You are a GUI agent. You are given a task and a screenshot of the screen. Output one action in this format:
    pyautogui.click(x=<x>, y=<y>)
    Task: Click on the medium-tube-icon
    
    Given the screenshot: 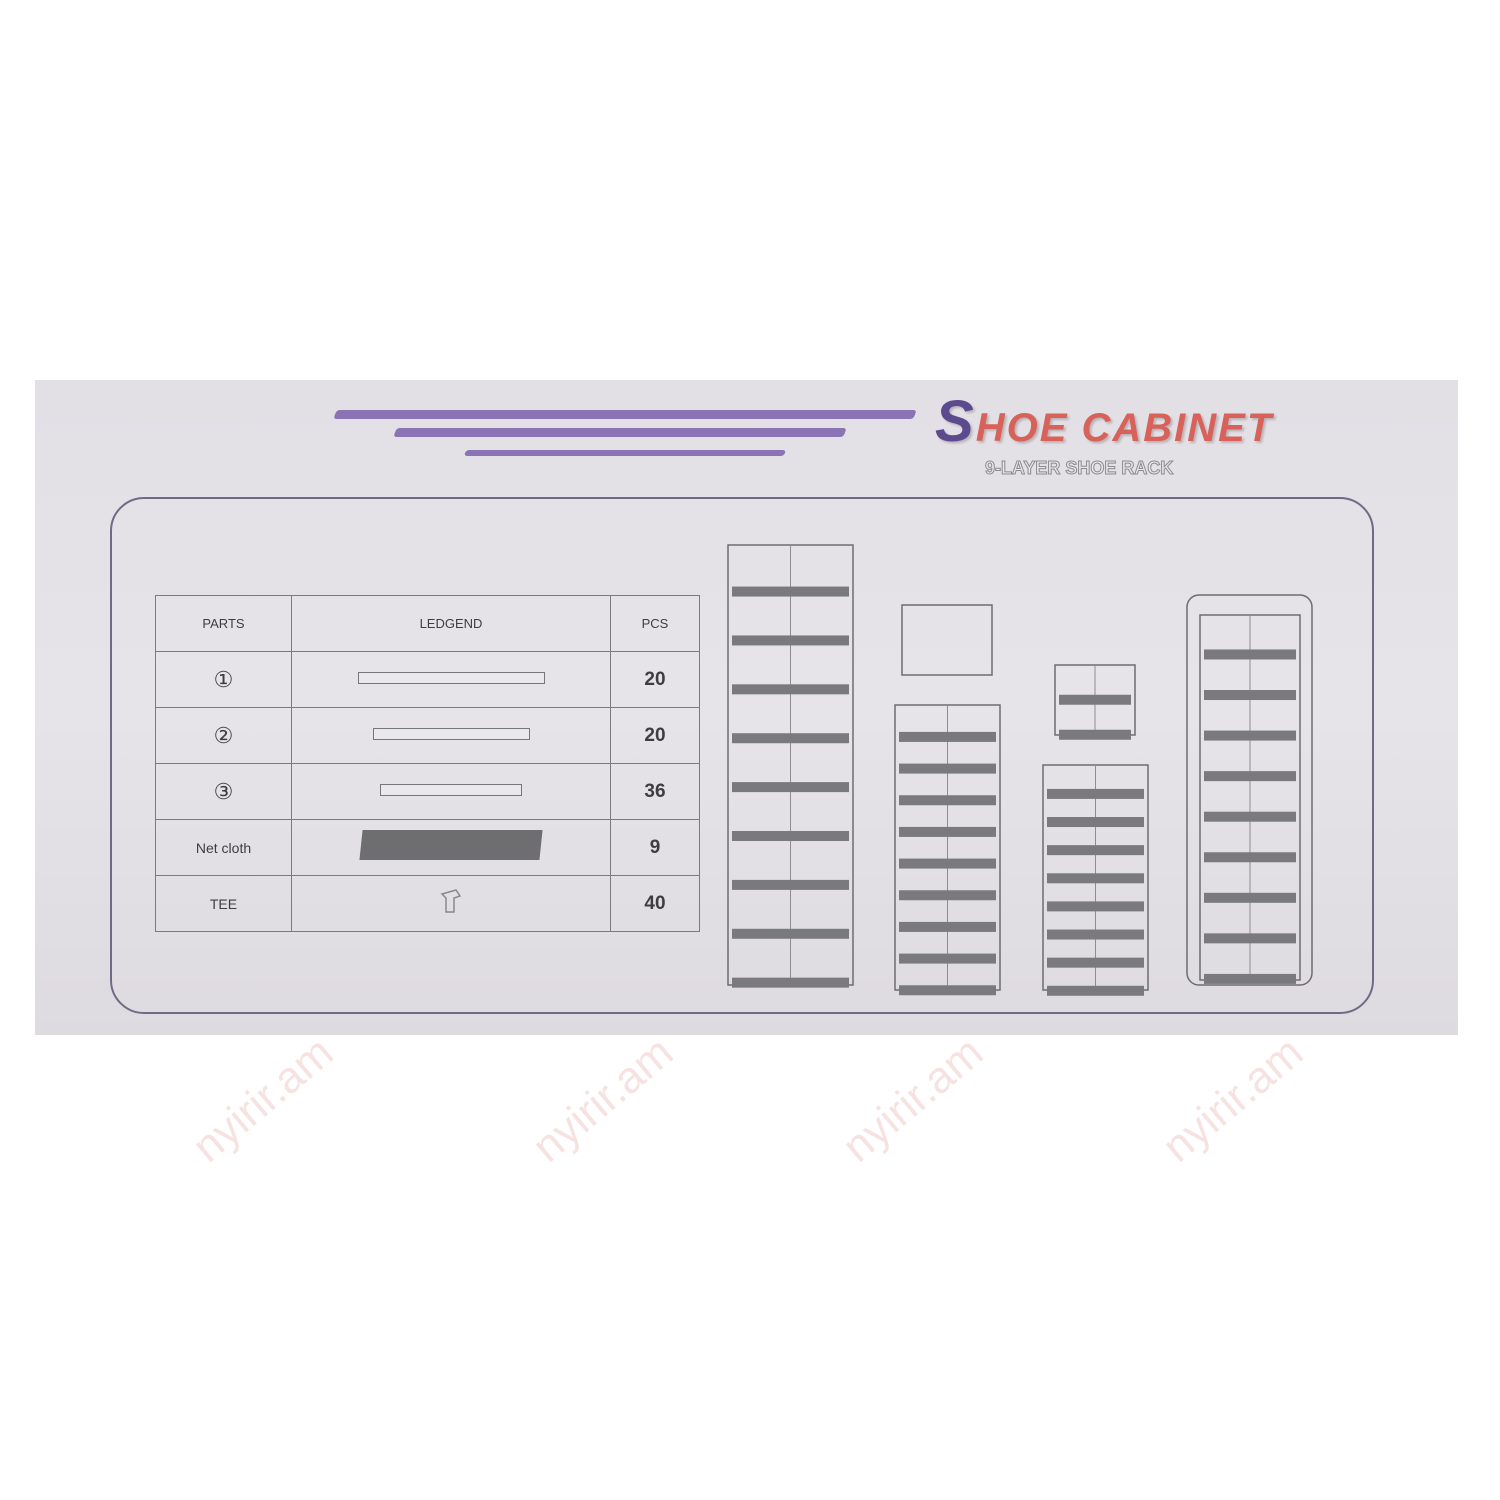 What is the action you would take?
    pyautogui.click(x=451, y=733)
    